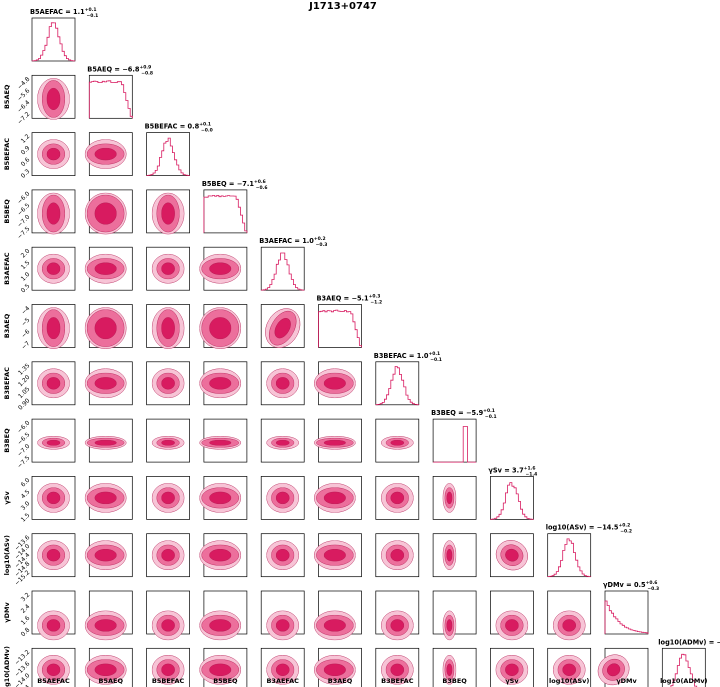  Describe the element at coordinates (397, 667) in the screenshot. I see `panel-11-6: 0.901.051.201.35B3BEFAC` at that location.